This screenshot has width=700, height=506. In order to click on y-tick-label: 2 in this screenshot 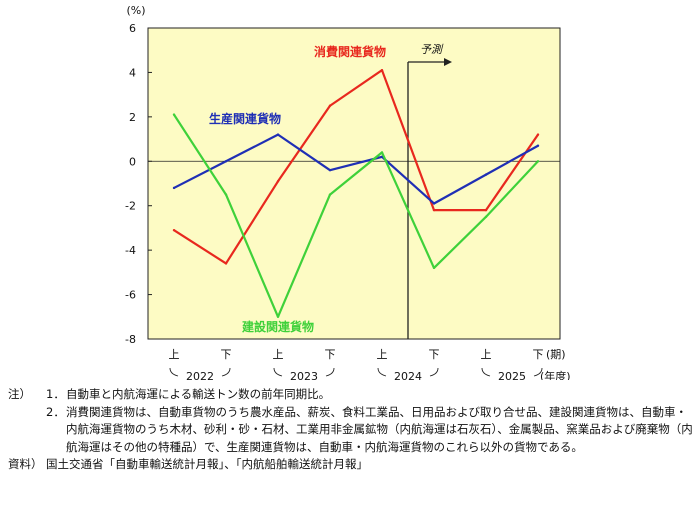, I will do `click(132, 117)`.